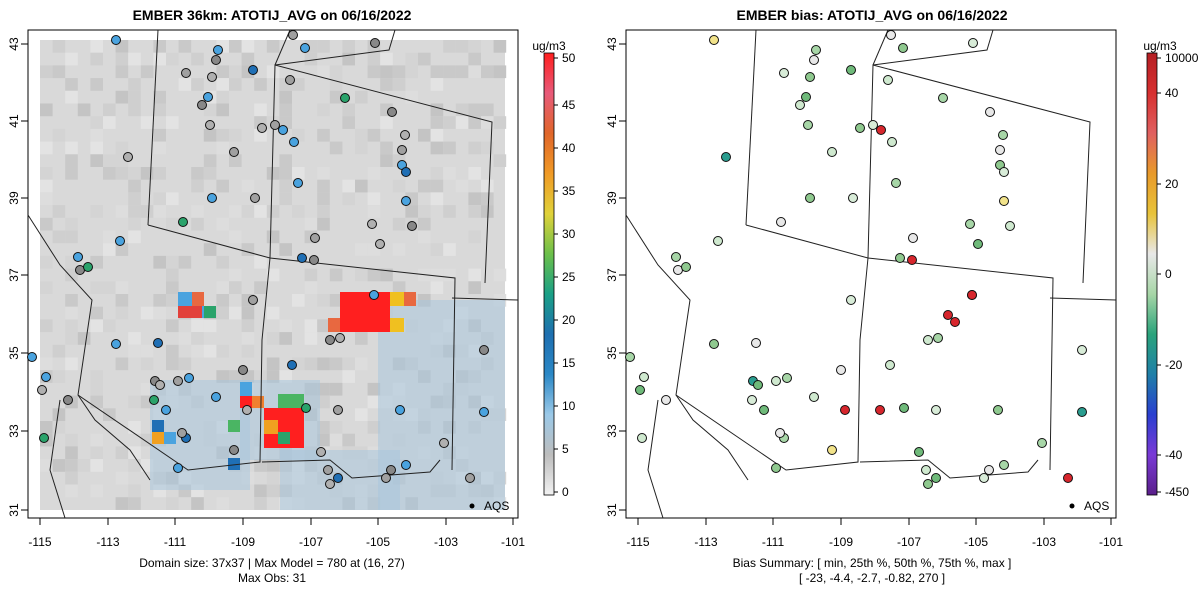 Image resolution: width=1200 pixels, height=600 pixels. What do you see at coordinates (773, 542) in the screenshot?
I see `x-tick-label: -111` at bounding box center [773, 542].